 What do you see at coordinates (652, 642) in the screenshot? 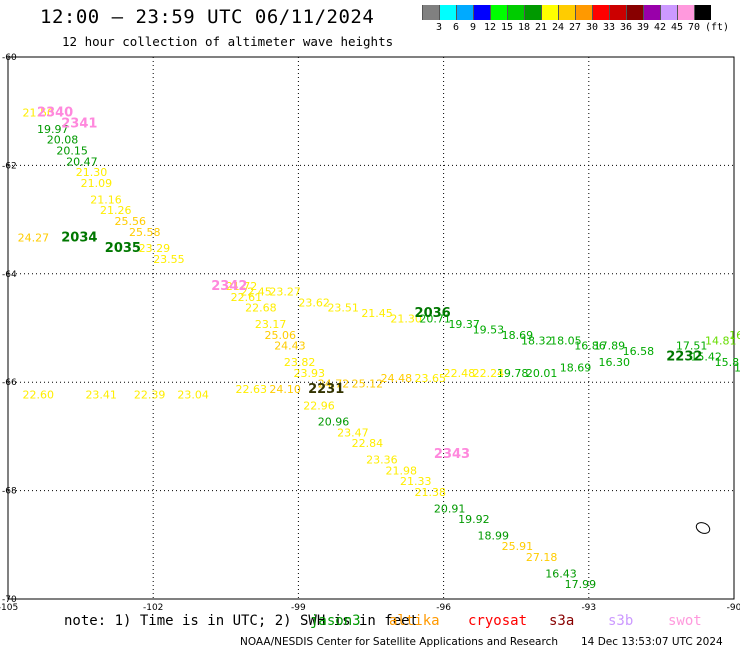
I see `generated-date: 14 Dec 13:53:07 UTC 2024` at bounding box center [652, 642].